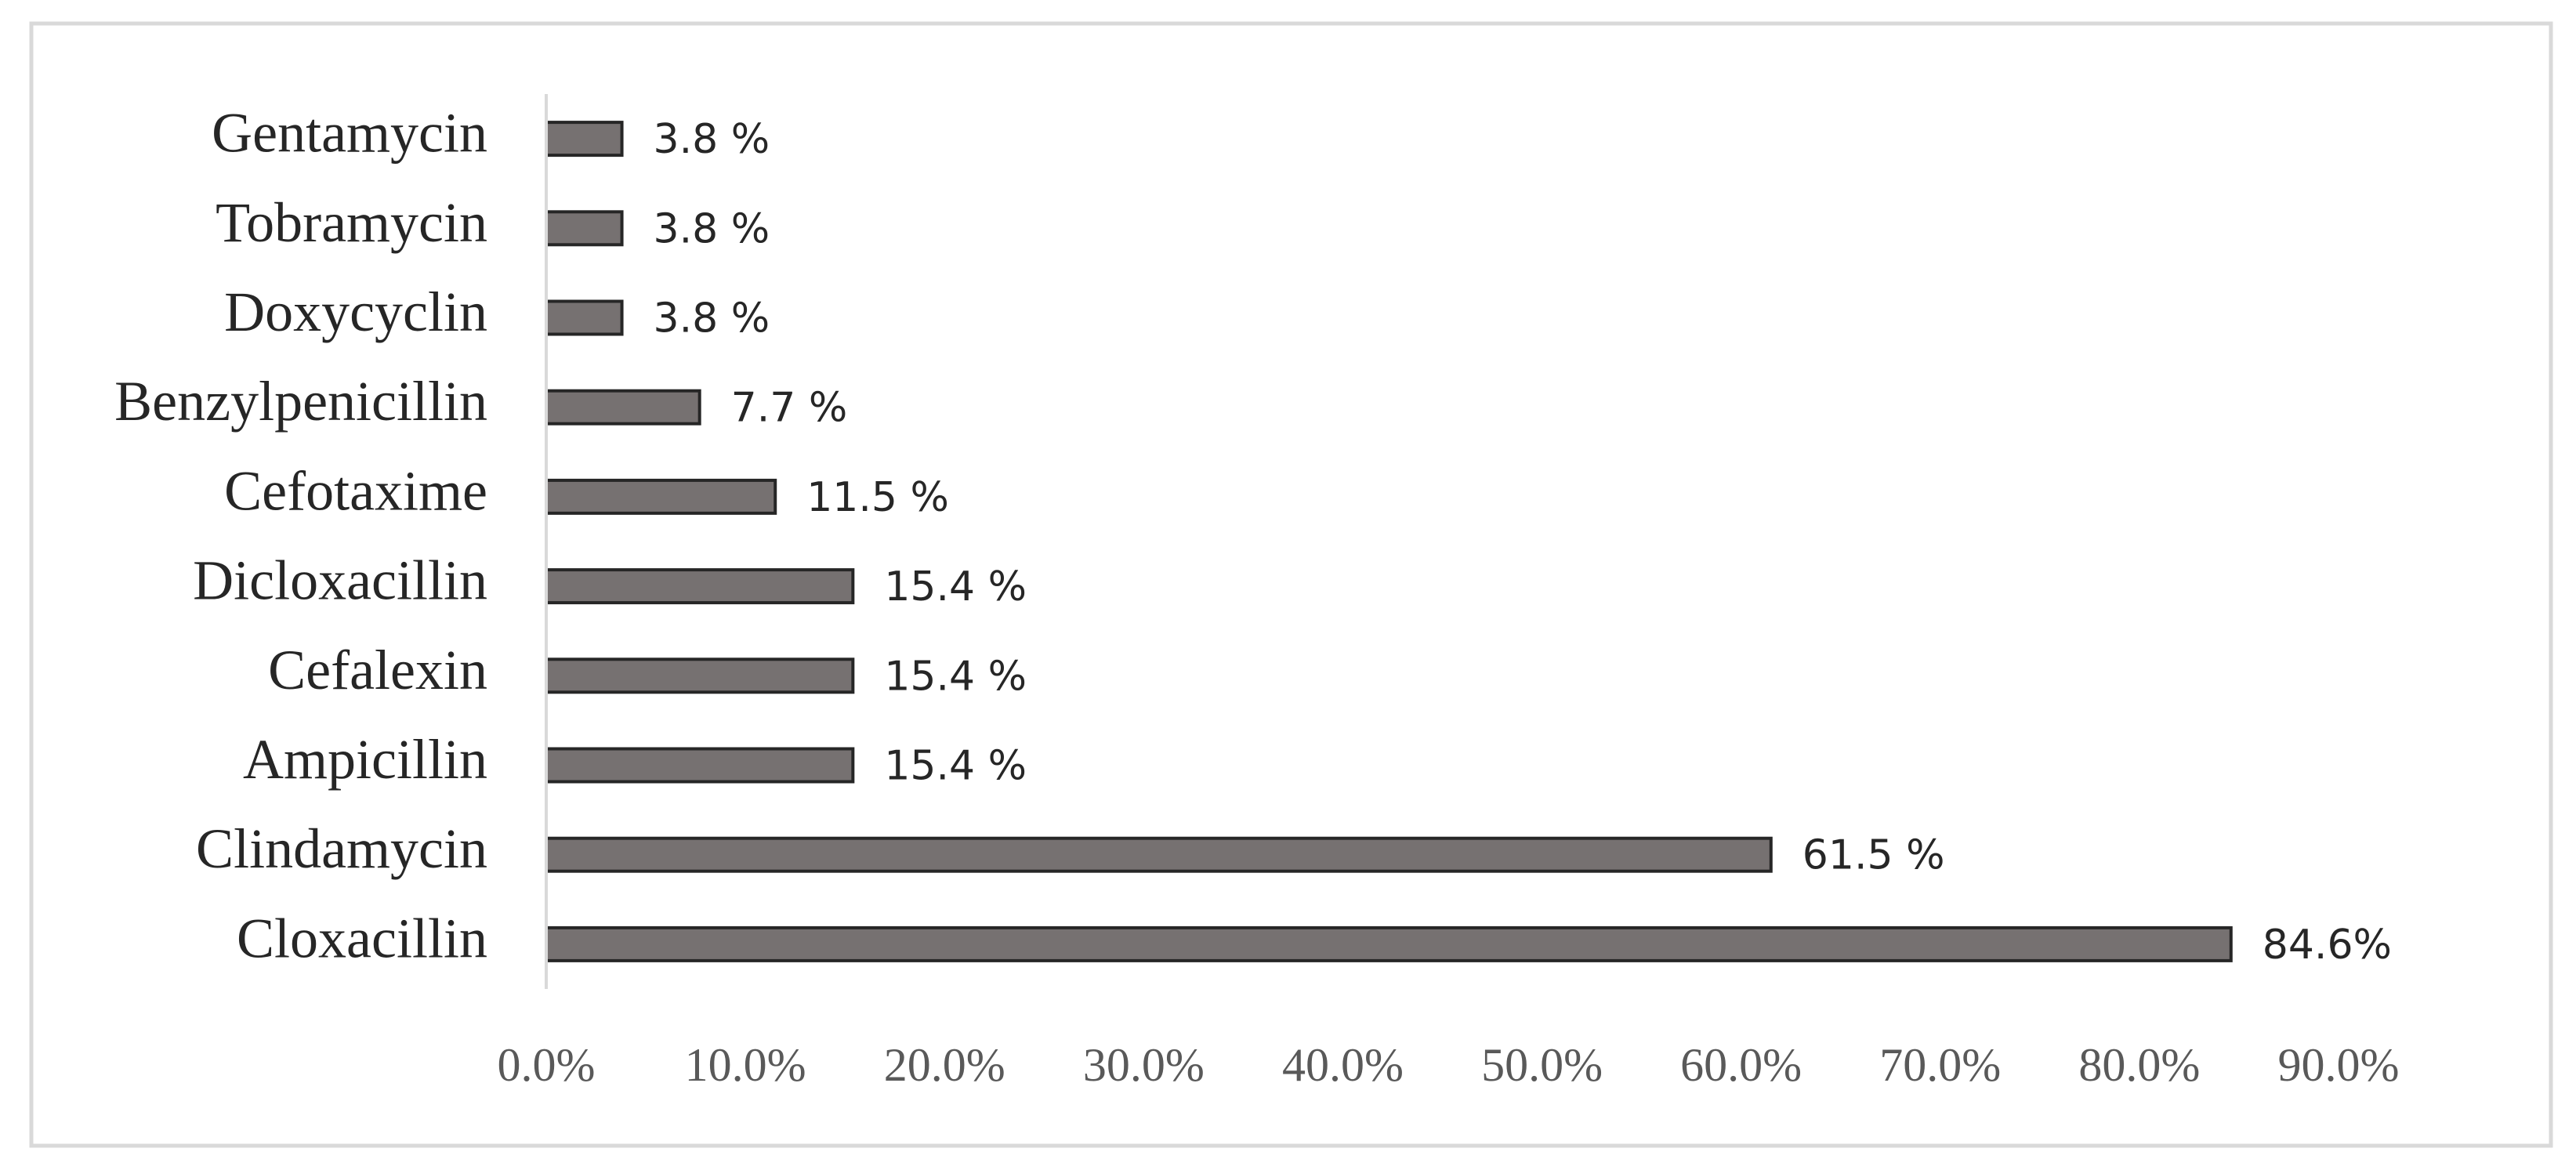 This screenshot has height=1170, width=2576. Describe the element at coordinates (300, 401) in the screenshot. I see `y-tick-label: Benzylpenicillin` at that location.